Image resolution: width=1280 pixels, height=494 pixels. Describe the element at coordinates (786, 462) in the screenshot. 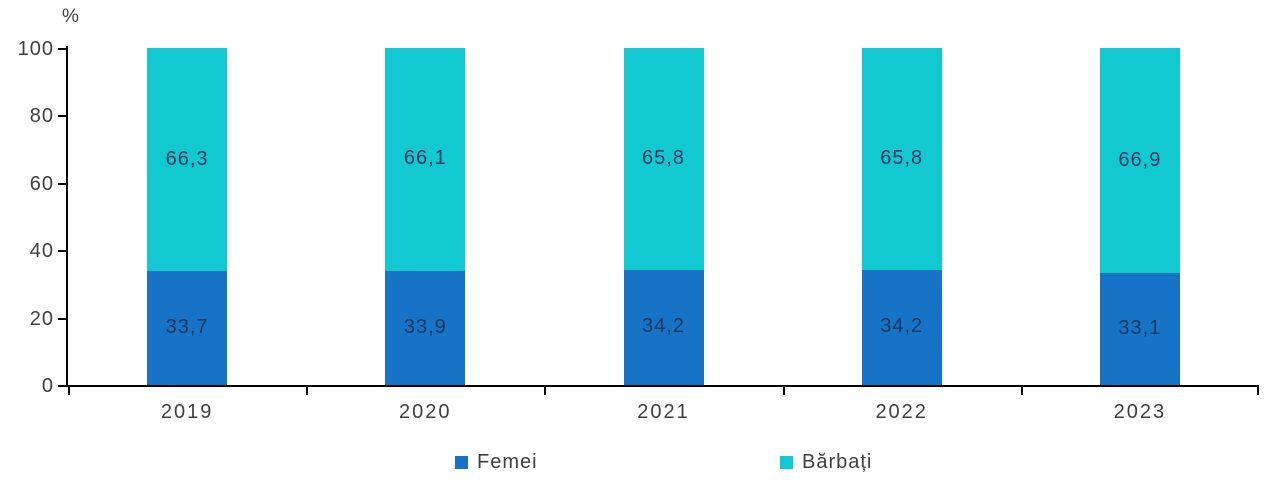

I see `legend-swatch-brbai` at that location.